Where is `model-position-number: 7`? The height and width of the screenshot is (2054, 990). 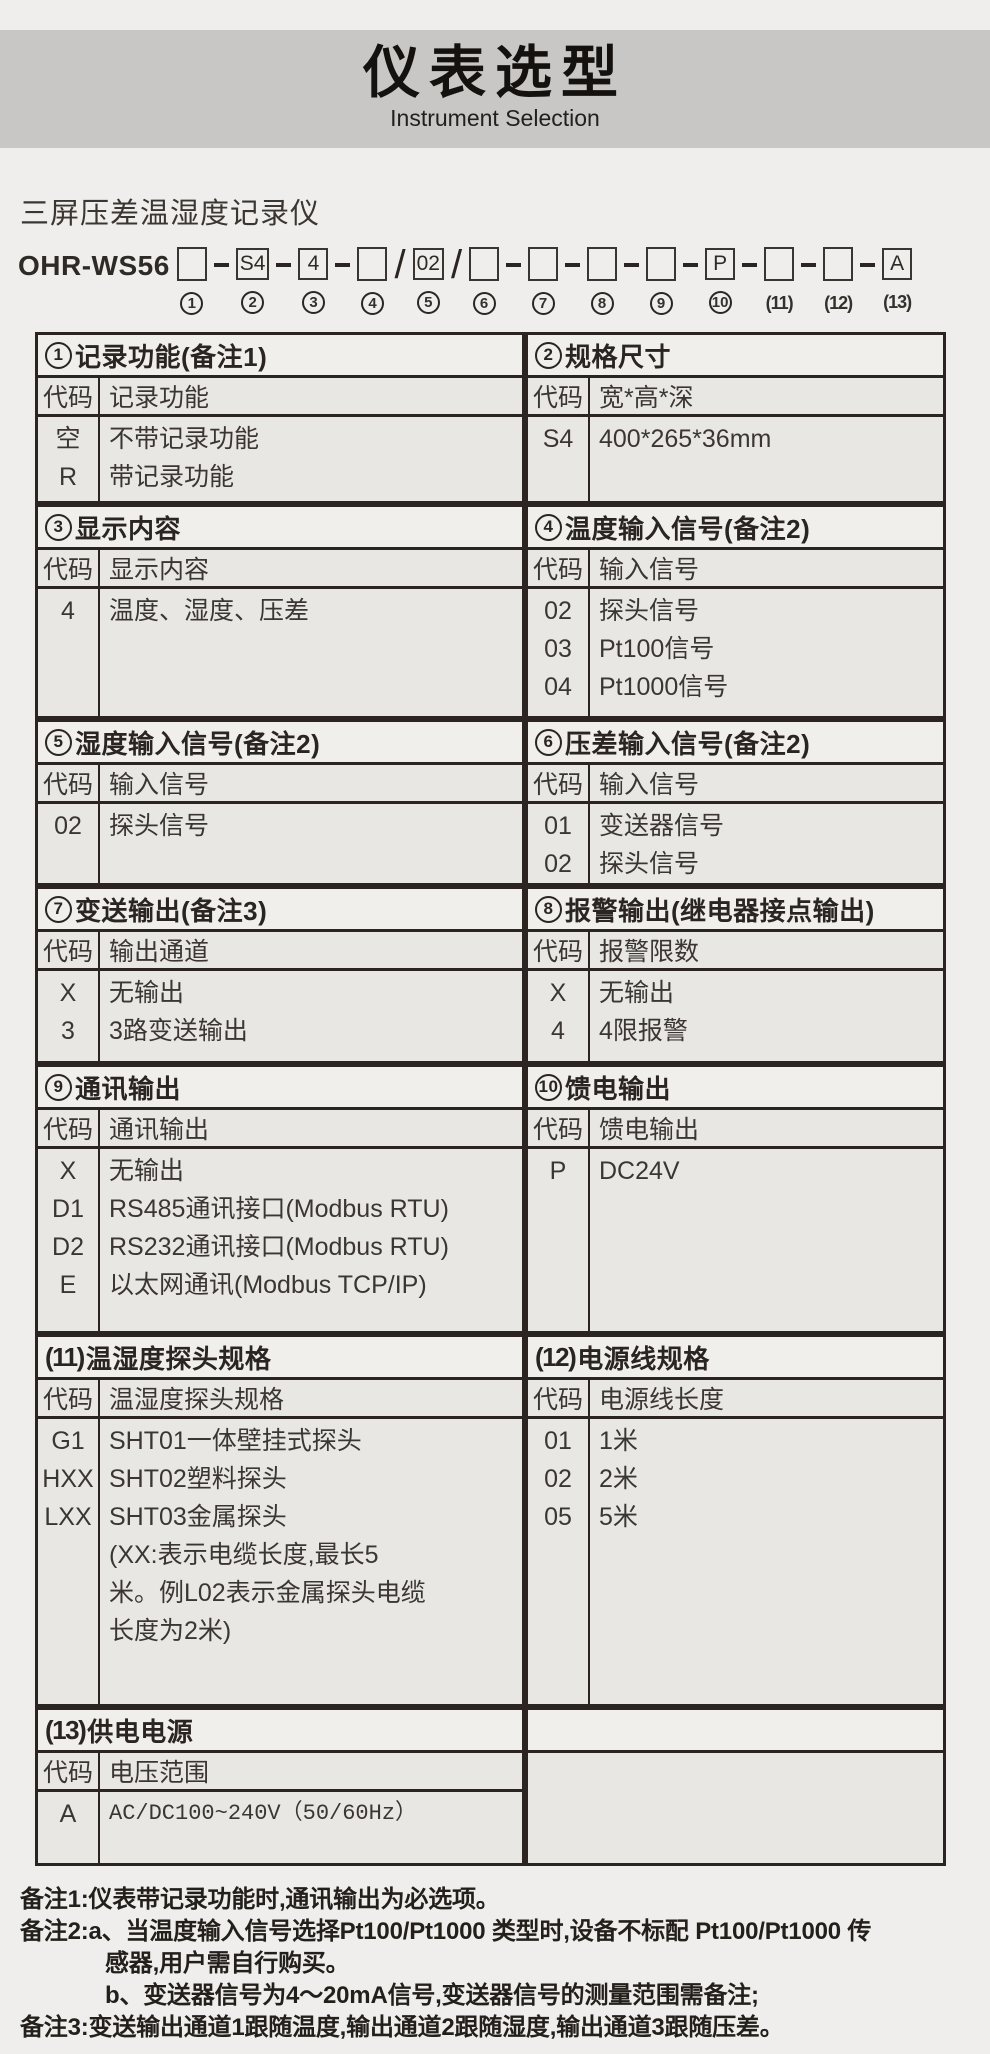
model-position-number: 7 is located at coordinates (543, 303).